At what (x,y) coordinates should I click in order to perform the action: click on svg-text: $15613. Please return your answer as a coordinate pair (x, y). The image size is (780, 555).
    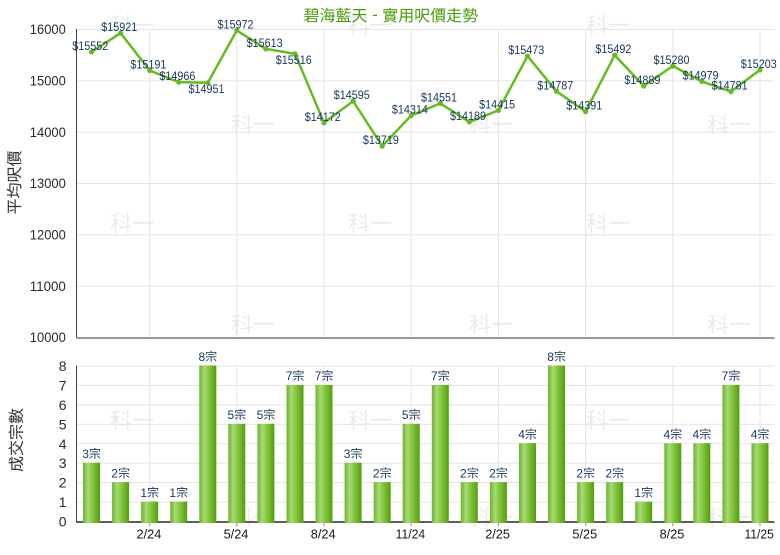
    Looking at the image, I should click on (265, 44).